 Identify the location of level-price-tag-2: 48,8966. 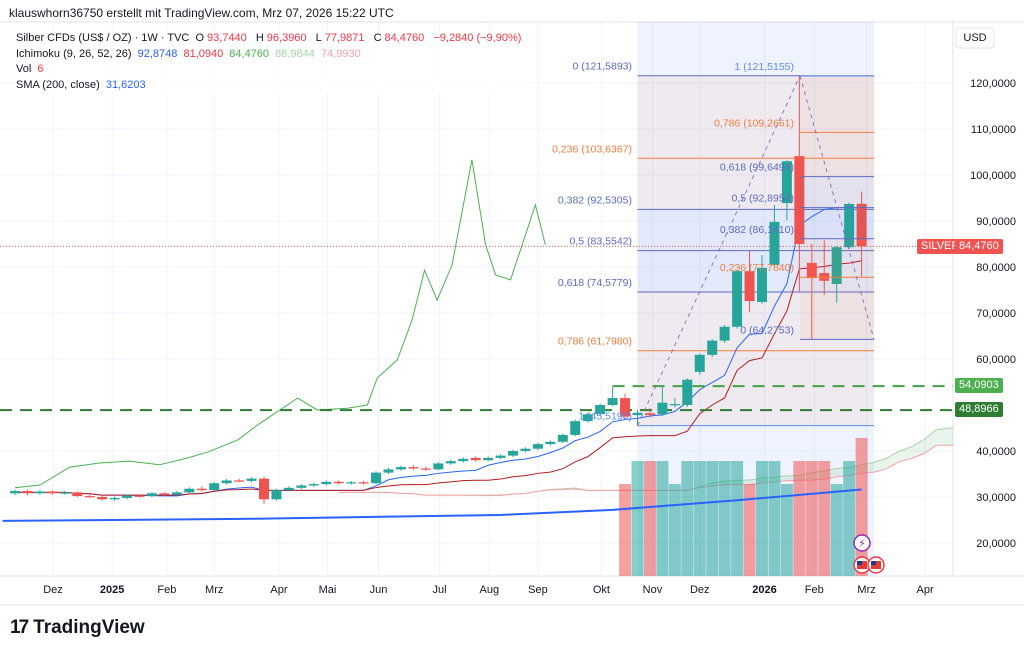
(979, 409).